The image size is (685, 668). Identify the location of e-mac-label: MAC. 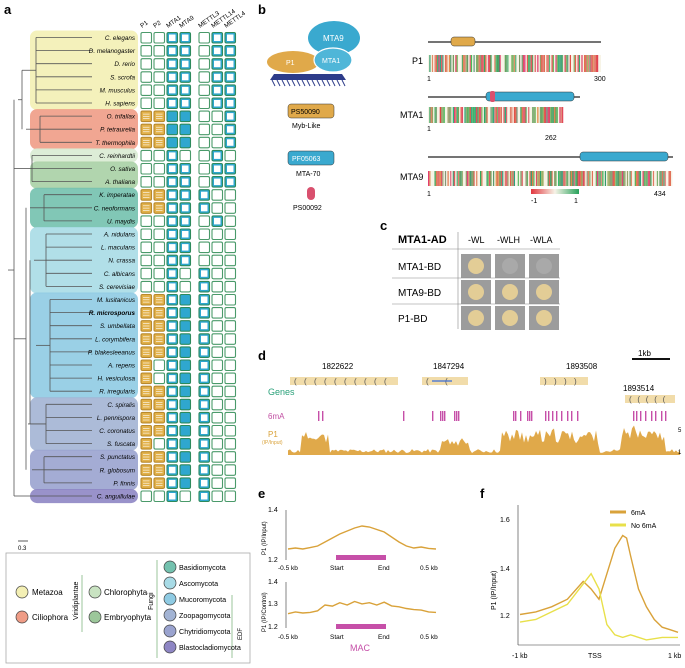
(360, 648).